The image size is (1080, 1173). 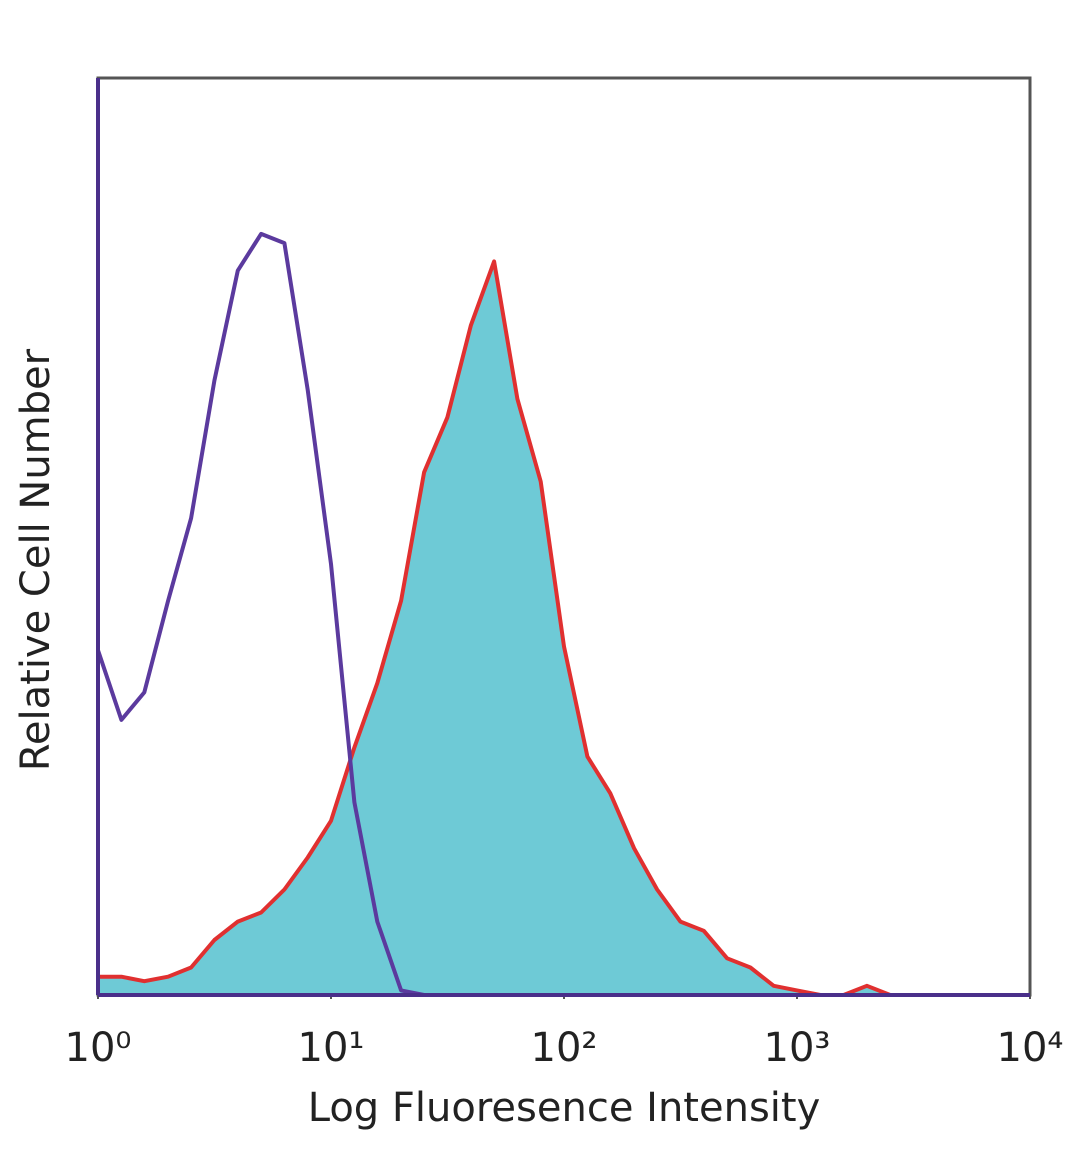 I want to click on x-tick-label: 10³, so click(x=797, y=1048).